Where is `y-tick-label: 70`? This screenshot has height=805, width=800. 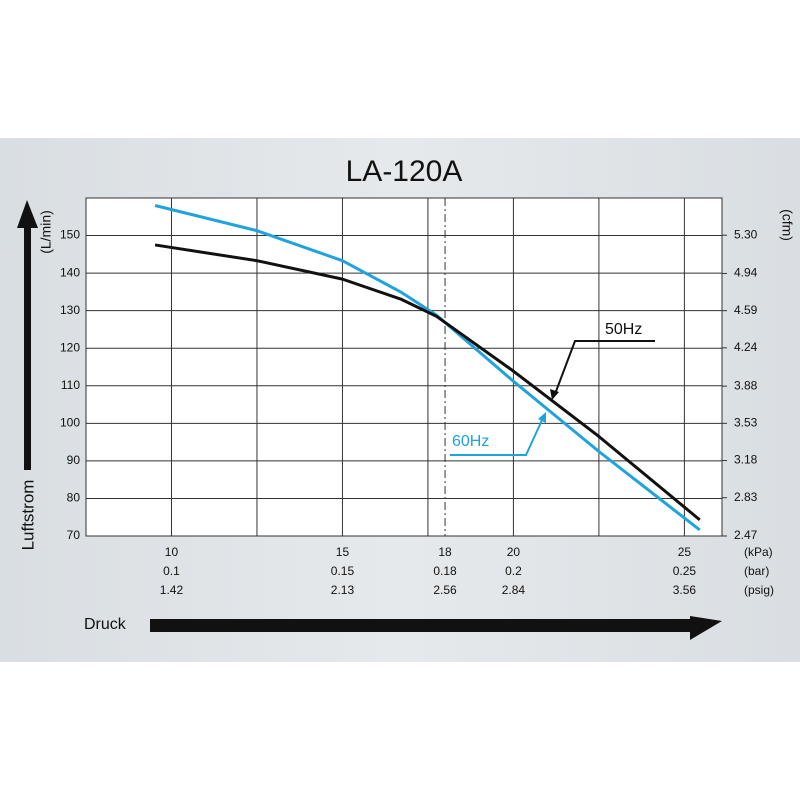 y-tick-label: 70 is located at coordinates (74, 535).